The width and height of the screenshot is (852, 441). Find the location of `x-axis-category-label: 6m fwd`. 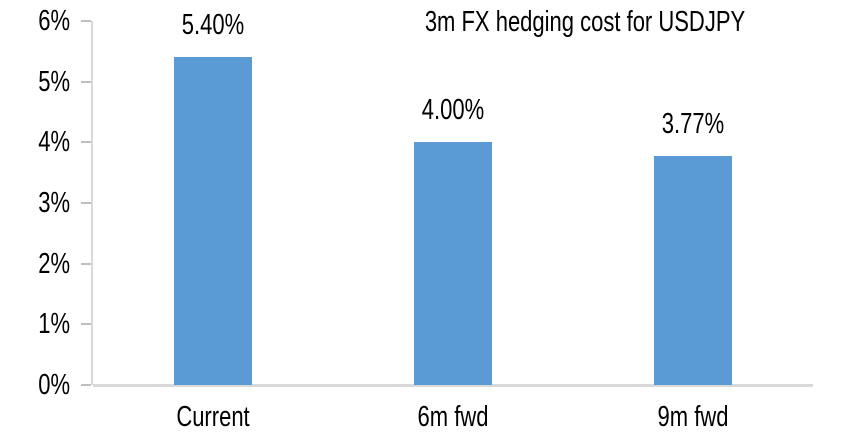

x-axis-category-label: 6m fwd is located at coordinates (453, 416).